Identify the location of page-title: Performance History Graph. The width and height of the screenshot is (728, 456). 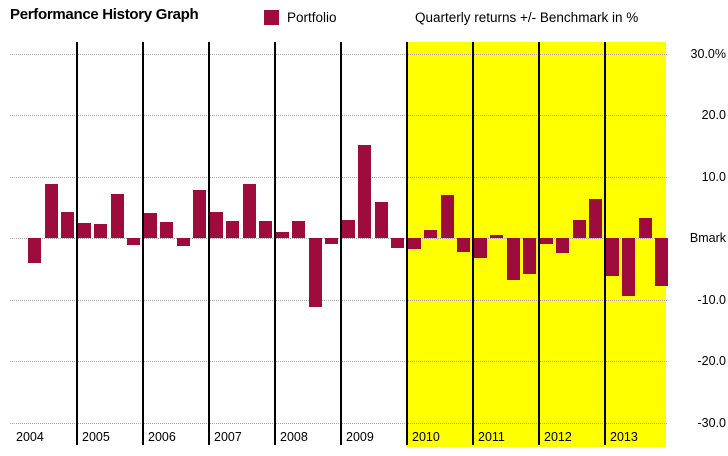
(104, 14).